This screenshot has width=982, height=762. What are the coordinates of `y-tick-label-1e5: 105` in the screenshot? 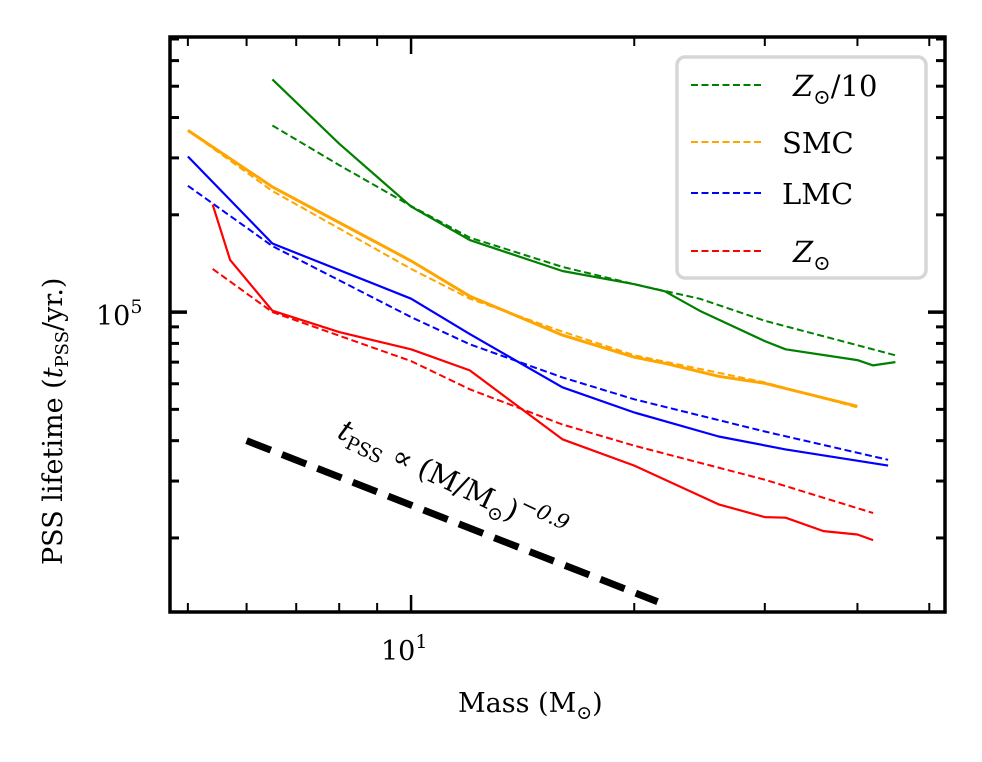 It's located at (119, 314).